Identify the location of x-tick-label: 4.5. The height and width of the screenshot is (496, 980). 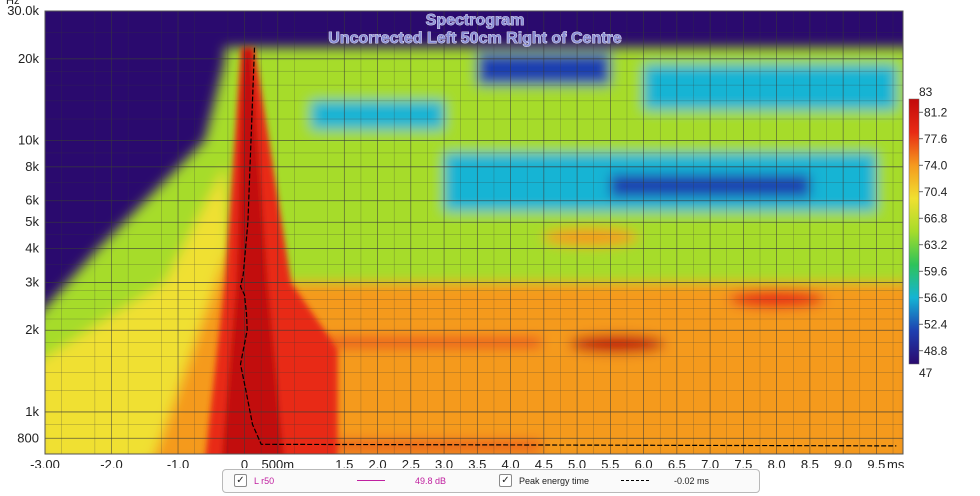
(544, 462).